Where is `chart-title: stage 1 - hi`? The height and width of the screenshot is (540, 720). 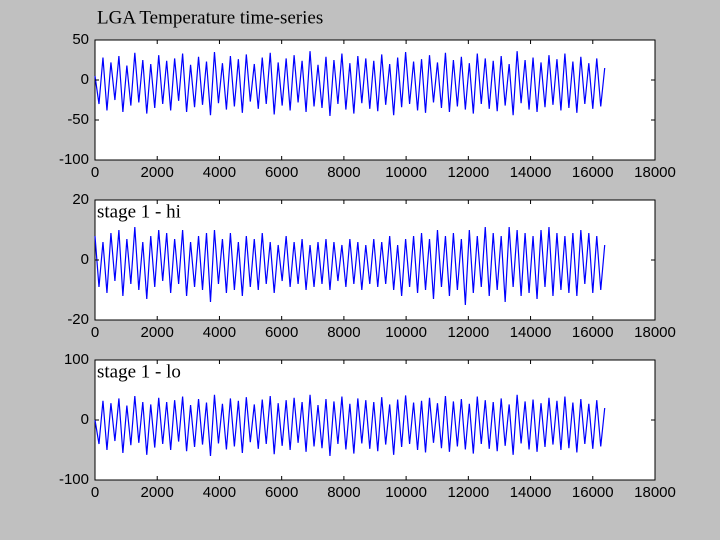 chart-title: stage 1 - hi is located at coordinates (139, 211).